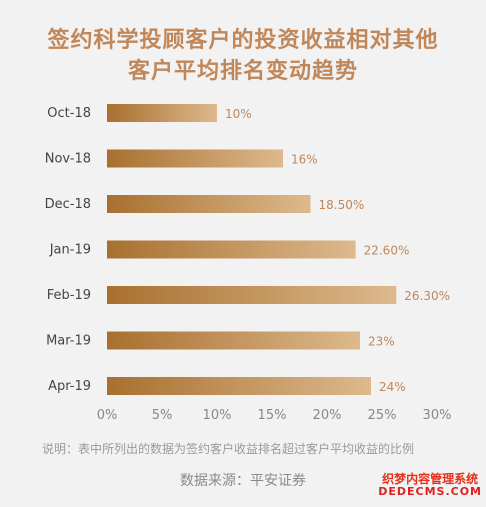  I want to click on data-source: 数据来源：平安证券, so click(243, 481).